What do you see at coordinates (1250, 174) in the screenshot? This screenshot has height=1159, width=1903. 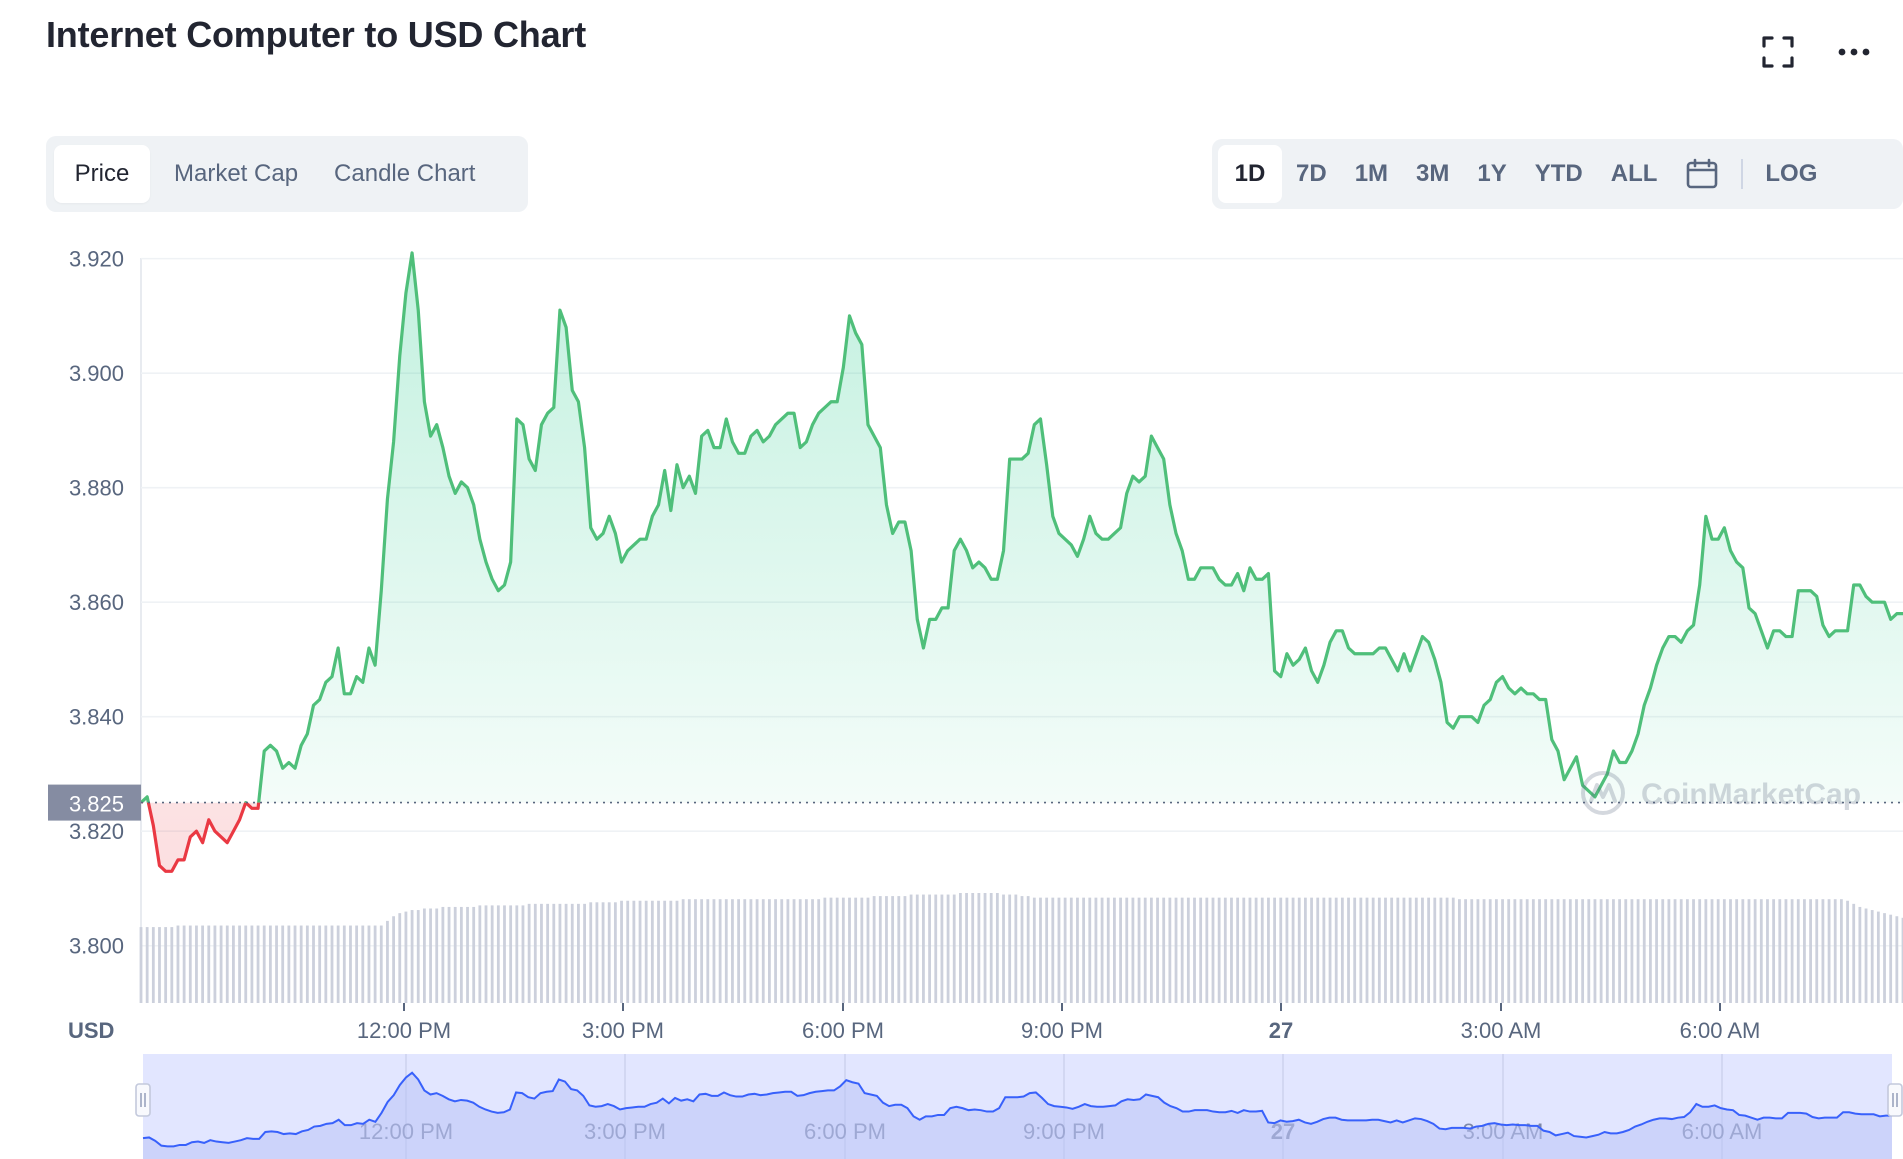 I see `range-1d: 1D` at bounding box center [1250, 174].